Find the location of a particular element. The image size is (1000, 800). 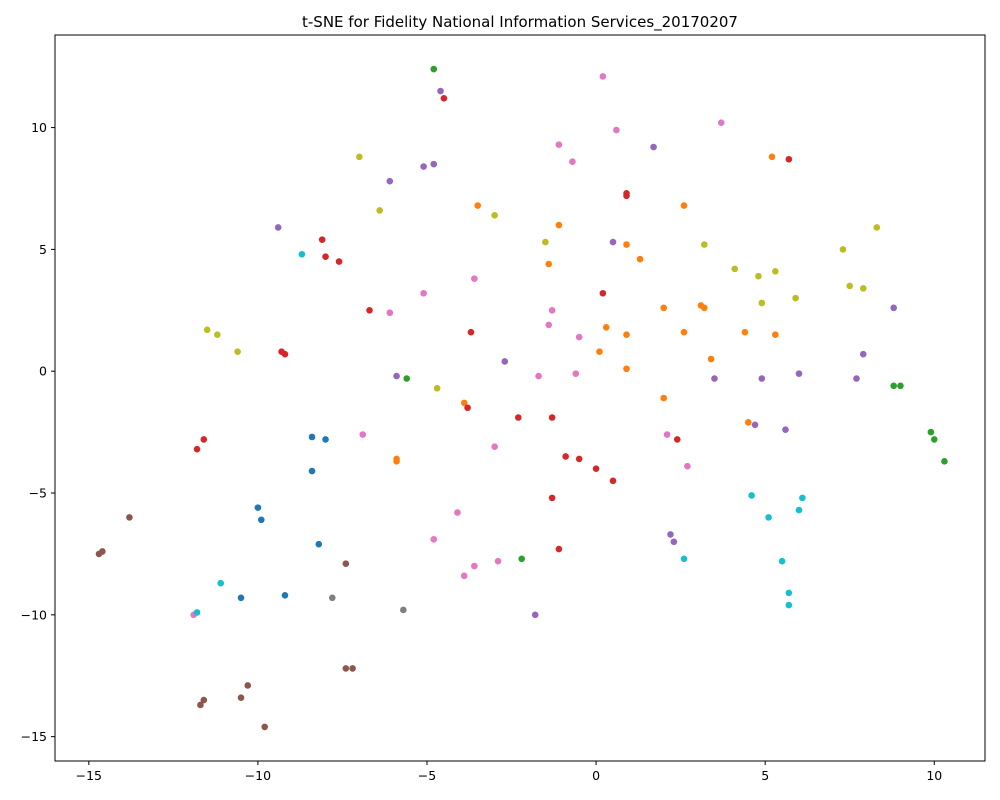

y-tick-label: −5 is located at coordinates (38, 493).